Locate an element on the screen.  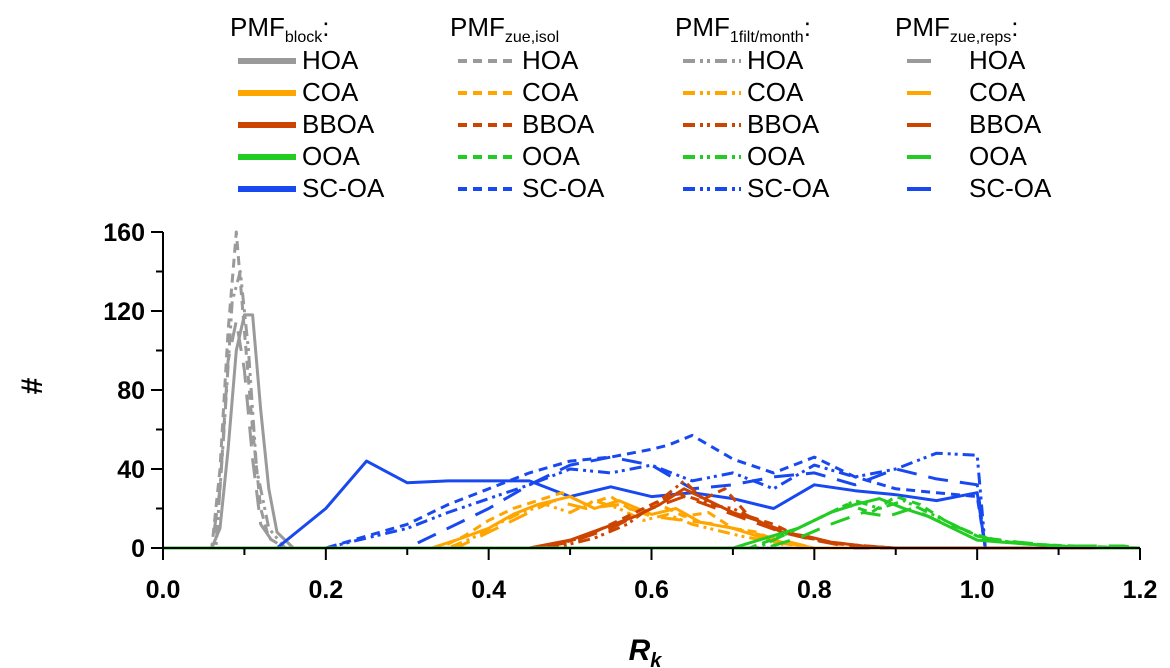
series-line-sc-oa-dashdotdot is located at coordinates (651, 500).